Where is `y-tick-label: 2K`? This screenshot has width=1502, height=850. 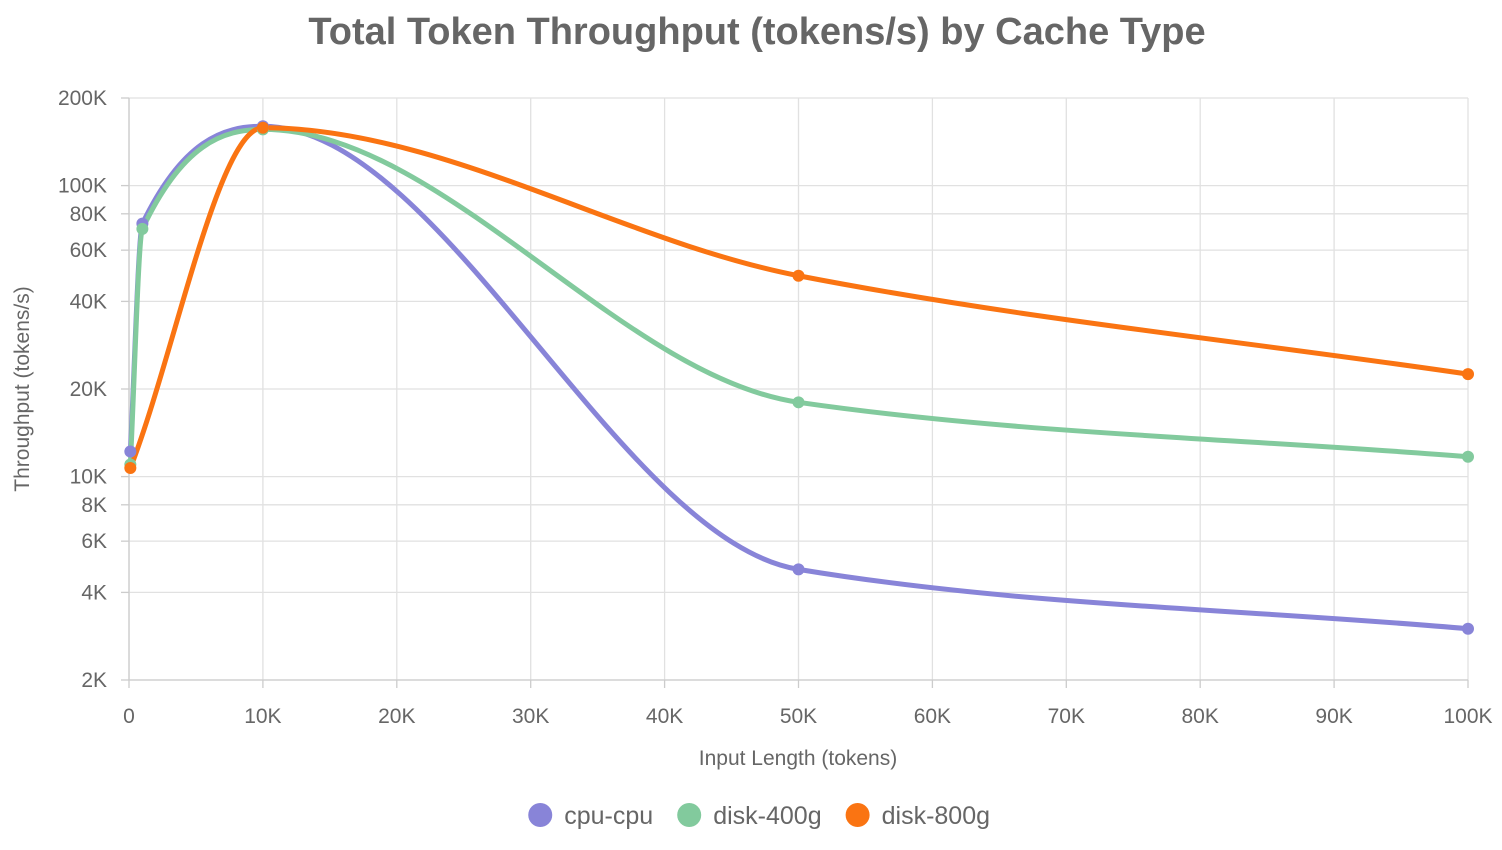
y-tick-label: 2K is located at coordinates (94, 680).